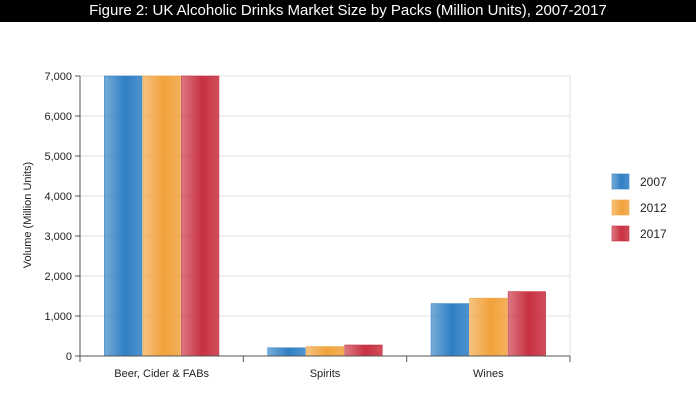  Describe the element at coordinates (58, 157) in the screenshot. I see `y-tick-label: 5,000` at that location.